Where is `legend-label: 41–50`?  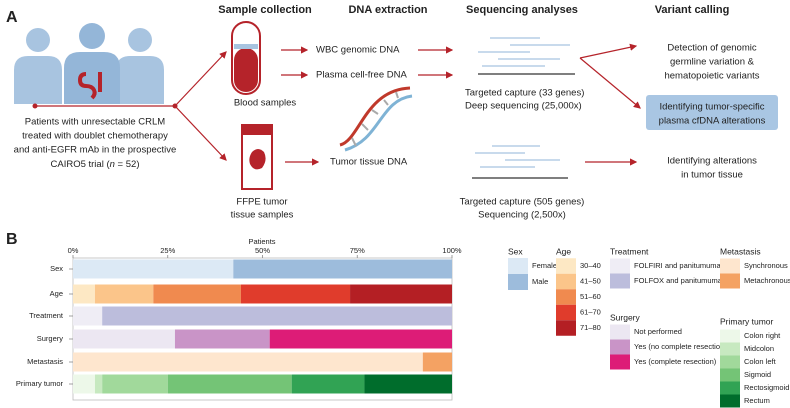
legend-label: 41–50 is located at coordinates (590, 280).